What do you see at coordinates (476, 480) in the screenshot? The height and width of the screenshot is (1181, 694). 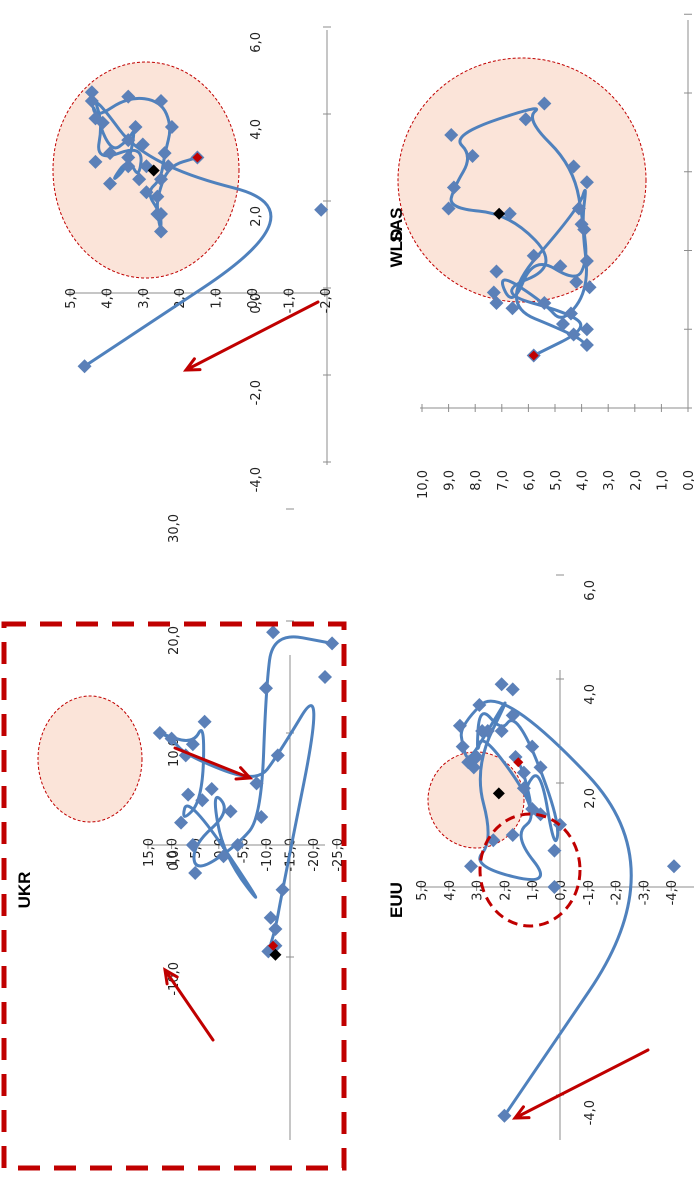 I see `y-tick-label: 8,0` at bounding box center [476, 480].